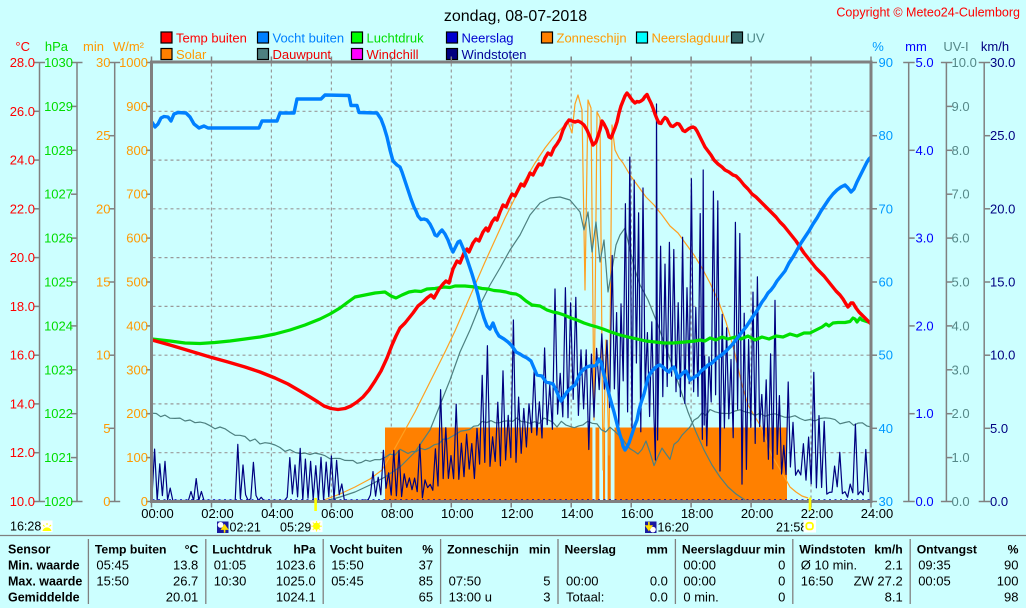 This screenshot has height=608, width=1026. Describe the element at coordinates (242, 550) in the screenshot. I see `svg-text: Luchtdruk` at that location.